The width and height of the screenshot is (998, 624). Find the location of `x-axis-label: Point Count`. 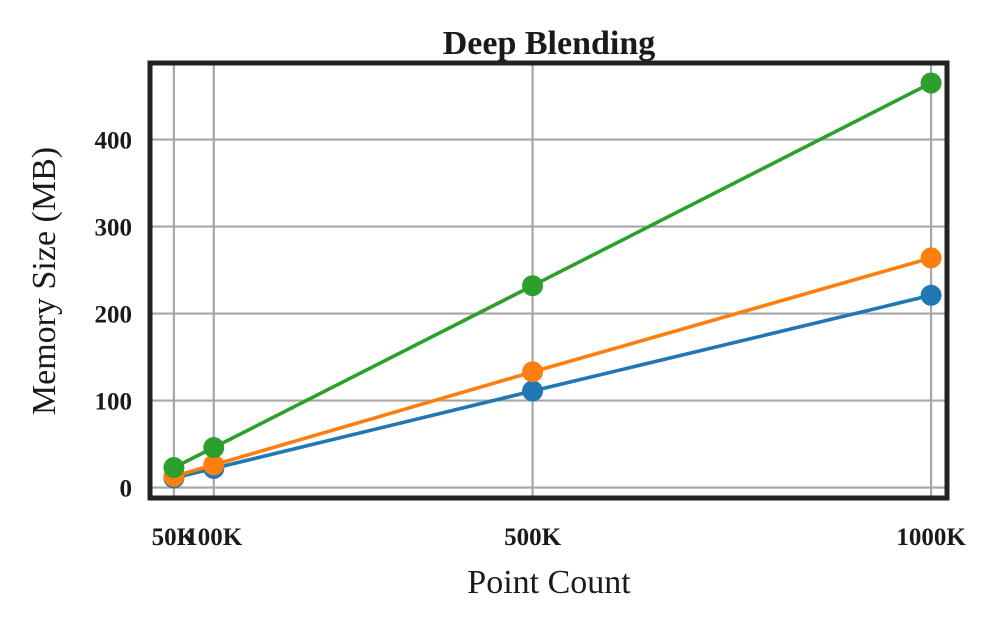

x-axis-label: Point Count is located at coordinates (549, 582).